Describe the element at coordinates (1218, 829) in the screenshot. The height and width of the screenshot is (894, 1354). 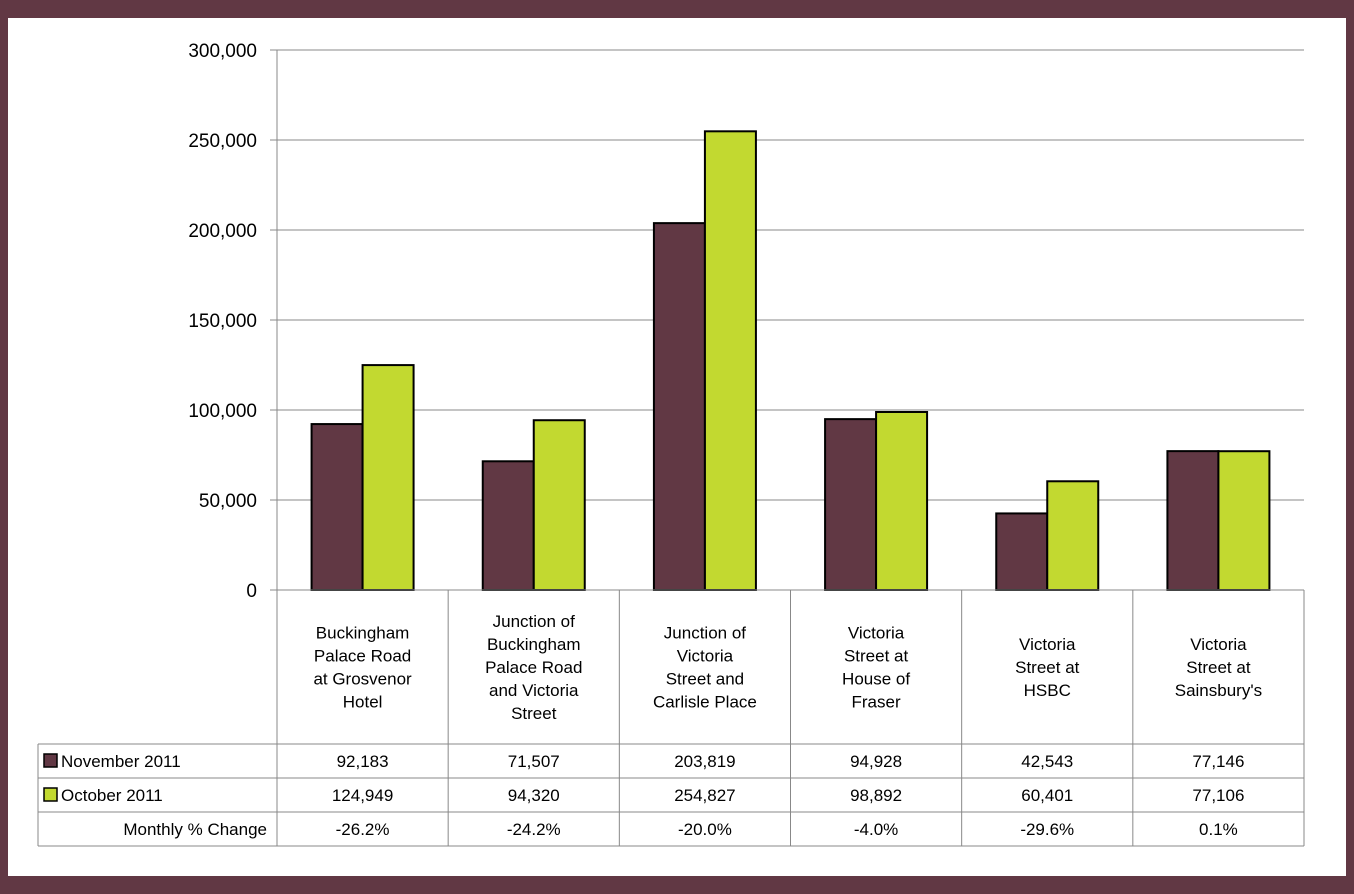
I see `percent-change-label: 0.1%` at that location.